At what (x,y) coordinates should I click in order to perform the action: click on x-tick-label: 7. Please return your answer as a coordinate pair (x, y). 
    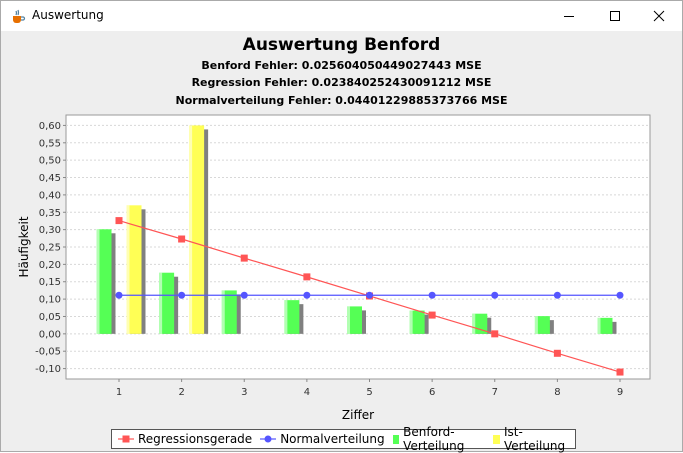
    Looking at the image, I should click on (495, 392).